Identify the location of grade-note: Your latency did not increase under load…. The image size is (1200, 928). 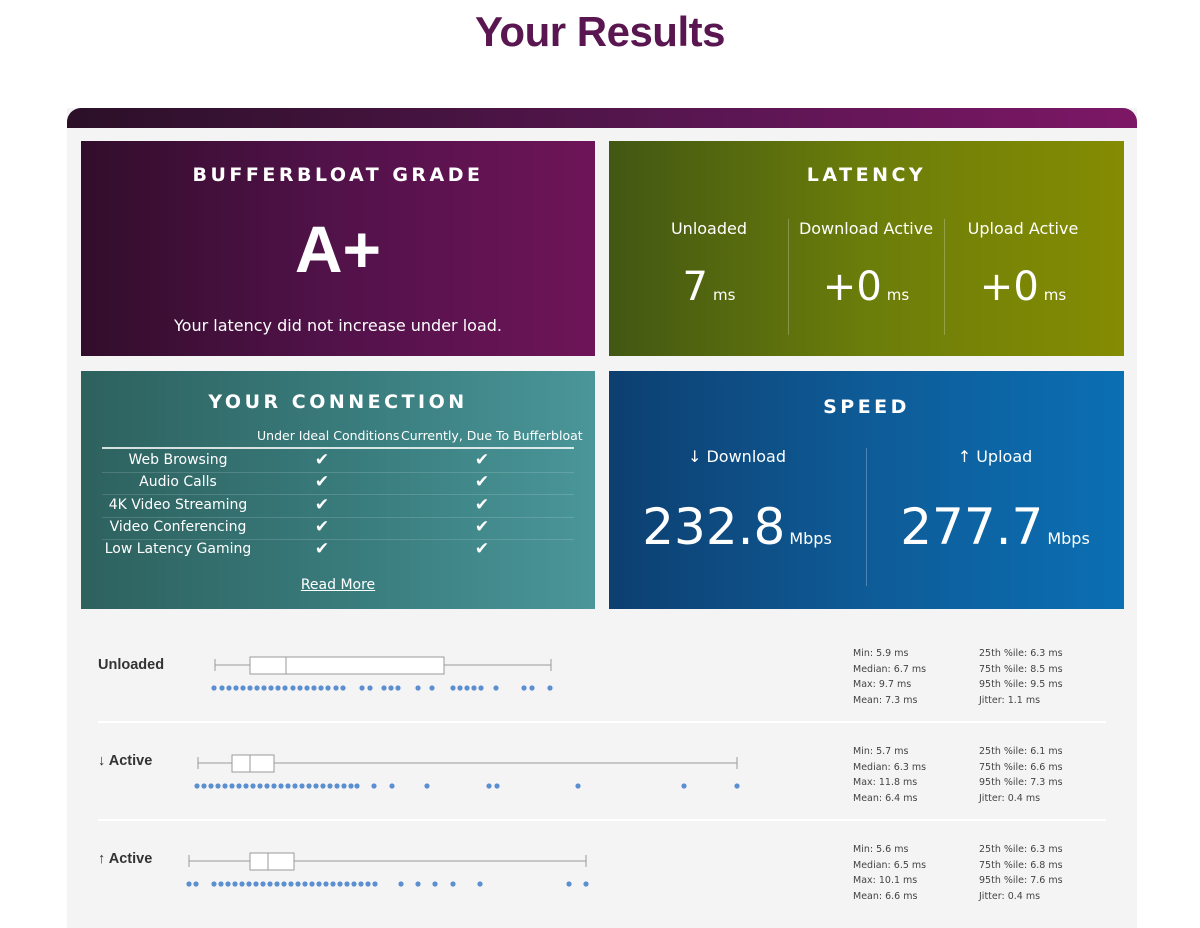
(338, 325).